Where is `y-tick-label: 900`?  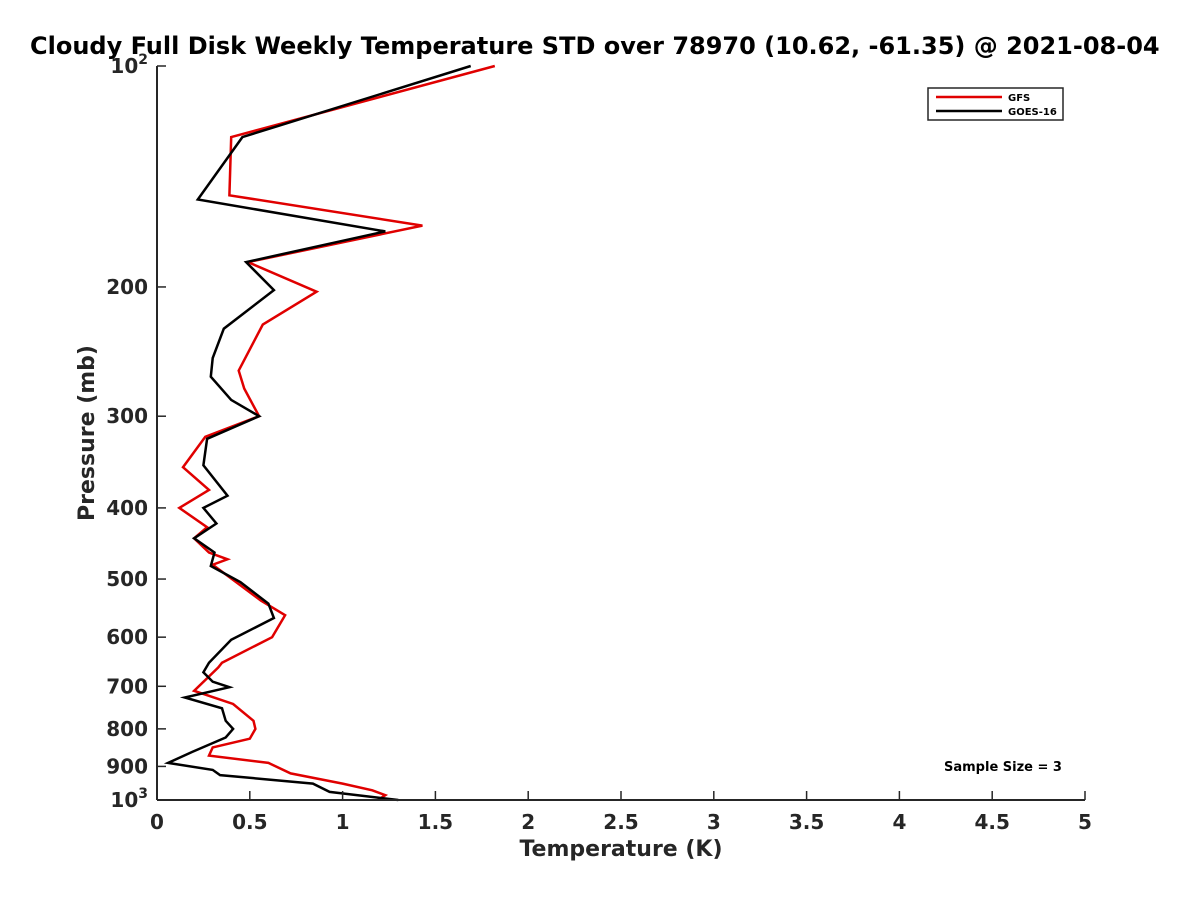
y-tick-label: 900 is located at coordinates (127, 766).